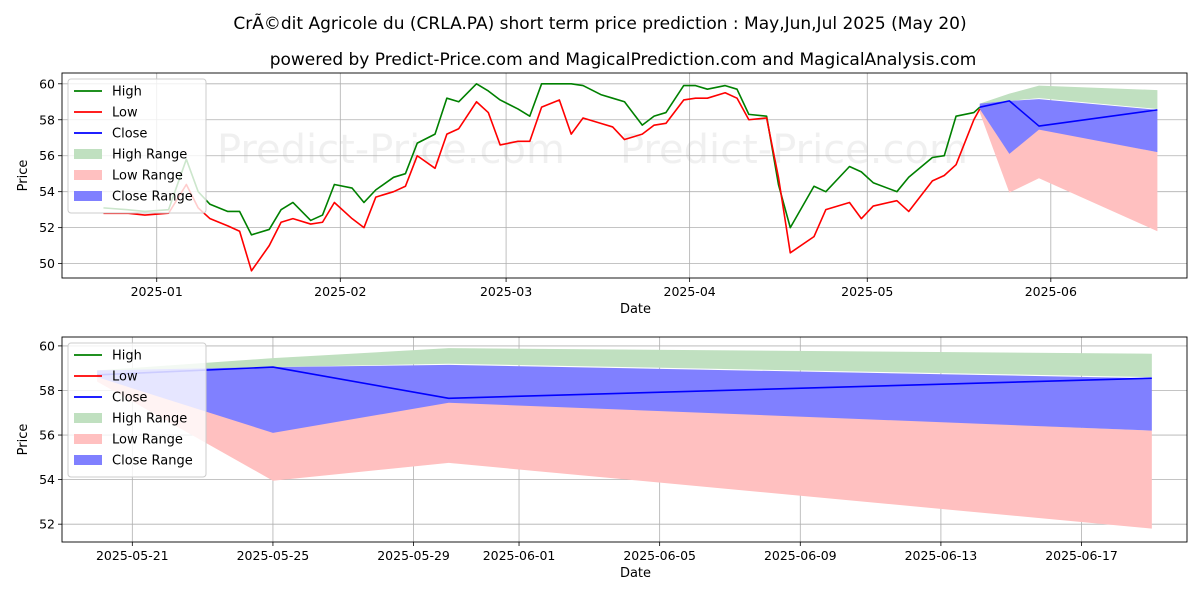  I want to click on x-tick-label: 2025-06-05, so click(659, 555).